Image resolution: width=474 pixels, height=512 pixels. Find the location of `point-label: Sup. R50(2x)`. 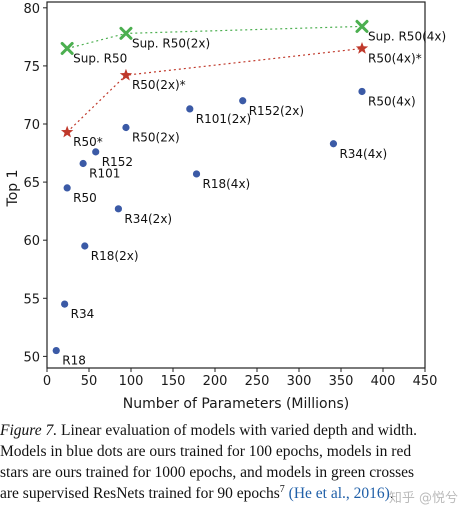

point-label: Sup. R50(2x) is located at coordinates (171, 43).